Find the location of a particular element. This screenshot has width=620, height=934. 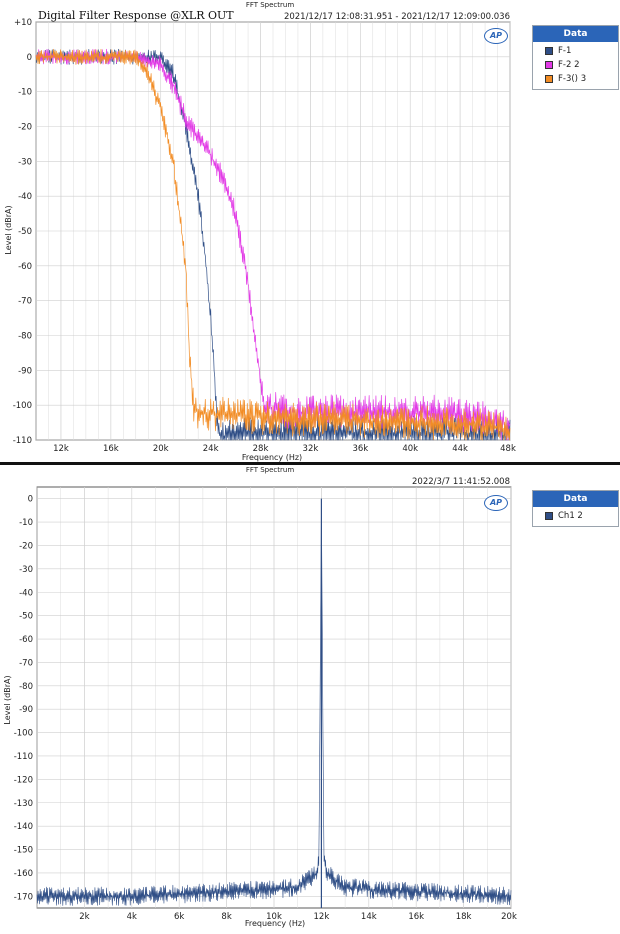

legend-item: Ch1 2 is located at coordinates (575, 516).